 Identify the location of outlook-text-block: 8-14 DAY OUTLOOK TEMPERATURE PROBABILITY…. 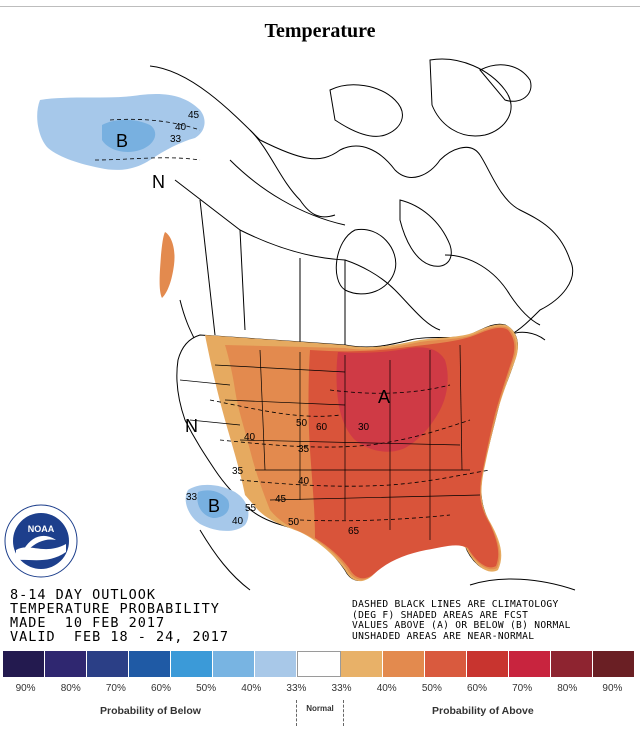
(119, 616).